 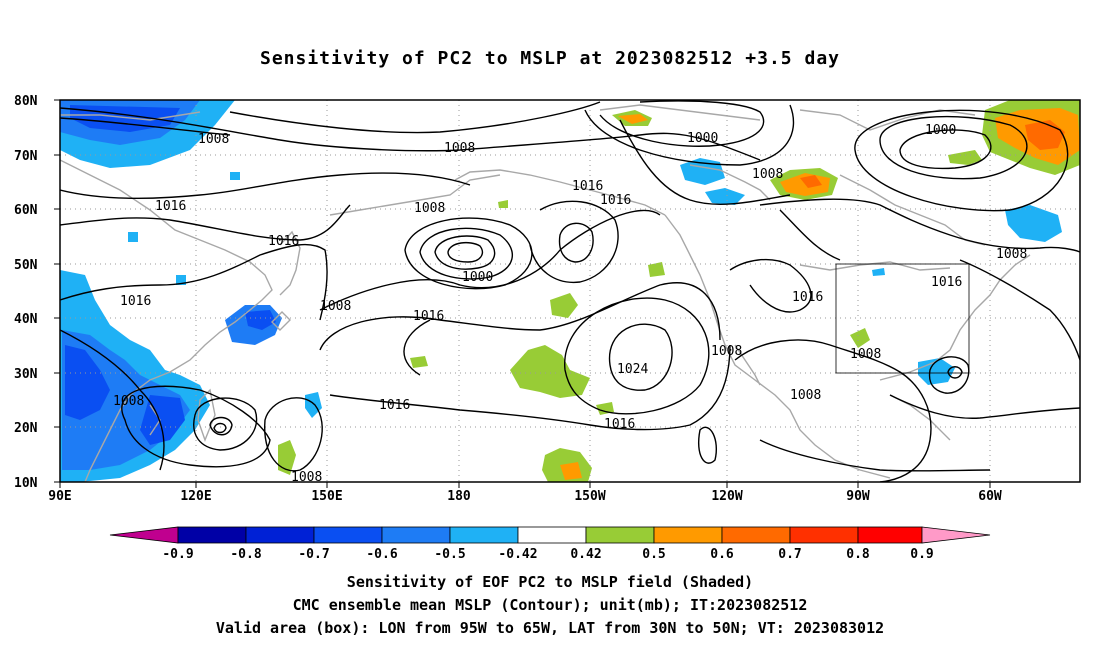 I want to click on contour-label-1016-east: 1016, so click(x=946, y=282).